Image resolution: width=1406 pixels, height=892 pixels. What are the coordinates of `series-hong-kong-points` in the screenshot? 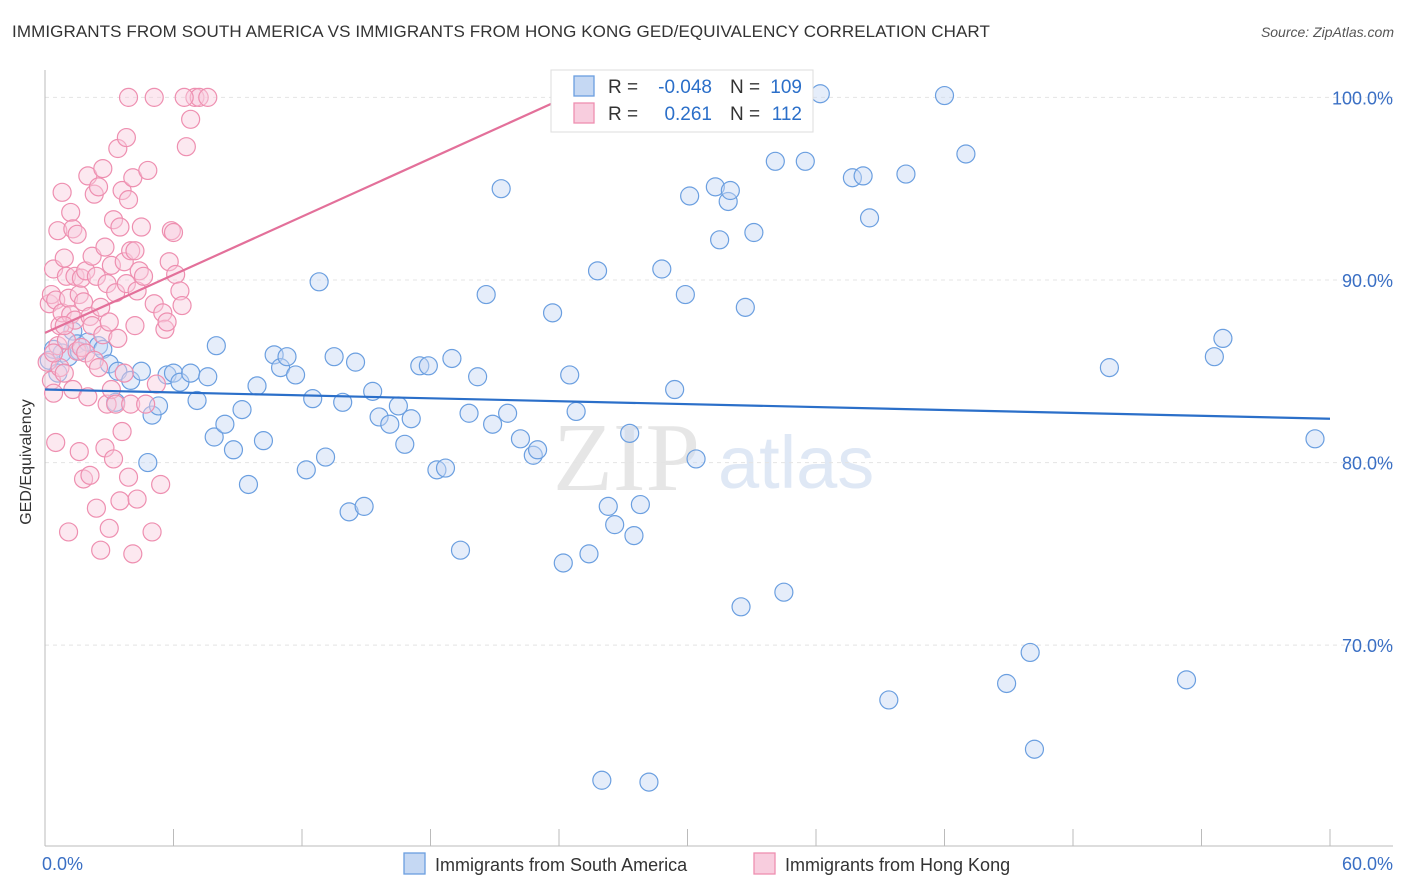 It's located at (127, 325).